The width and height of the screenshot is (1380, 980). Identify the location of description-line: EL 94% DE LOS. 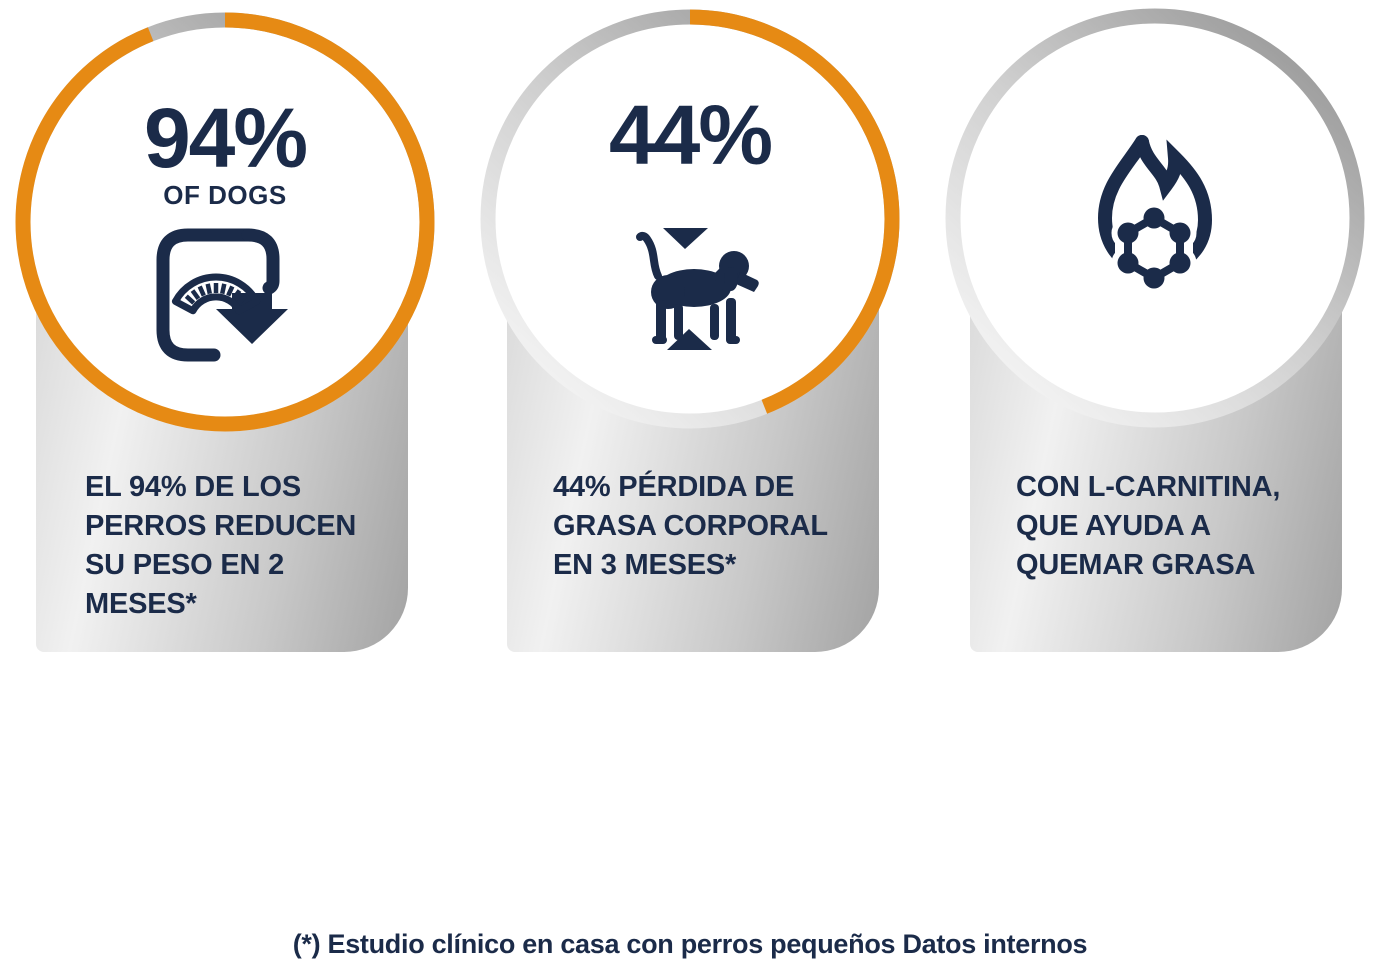
(193, 487).